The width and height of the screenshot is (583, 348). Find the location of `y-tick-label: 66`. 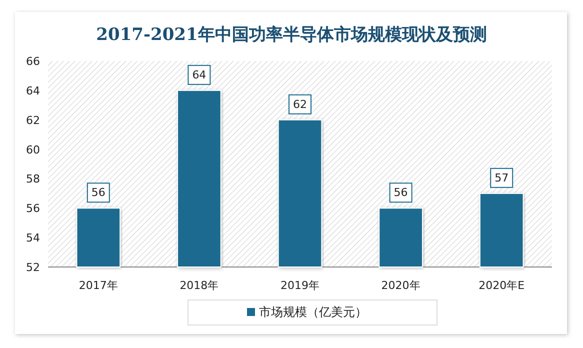

y-tick-label: 66 is located at coordinates (33, 61).